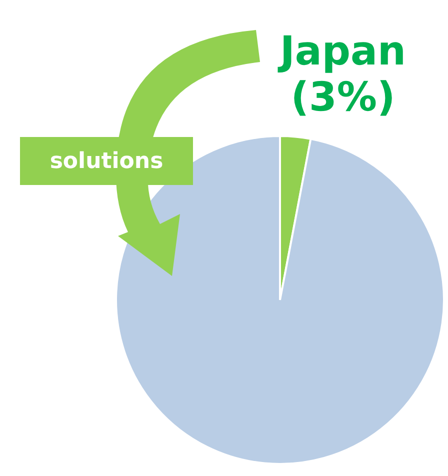 This screenshot has width=448, height=476. I want to click on slice-label: Japan, so click(341, 51).